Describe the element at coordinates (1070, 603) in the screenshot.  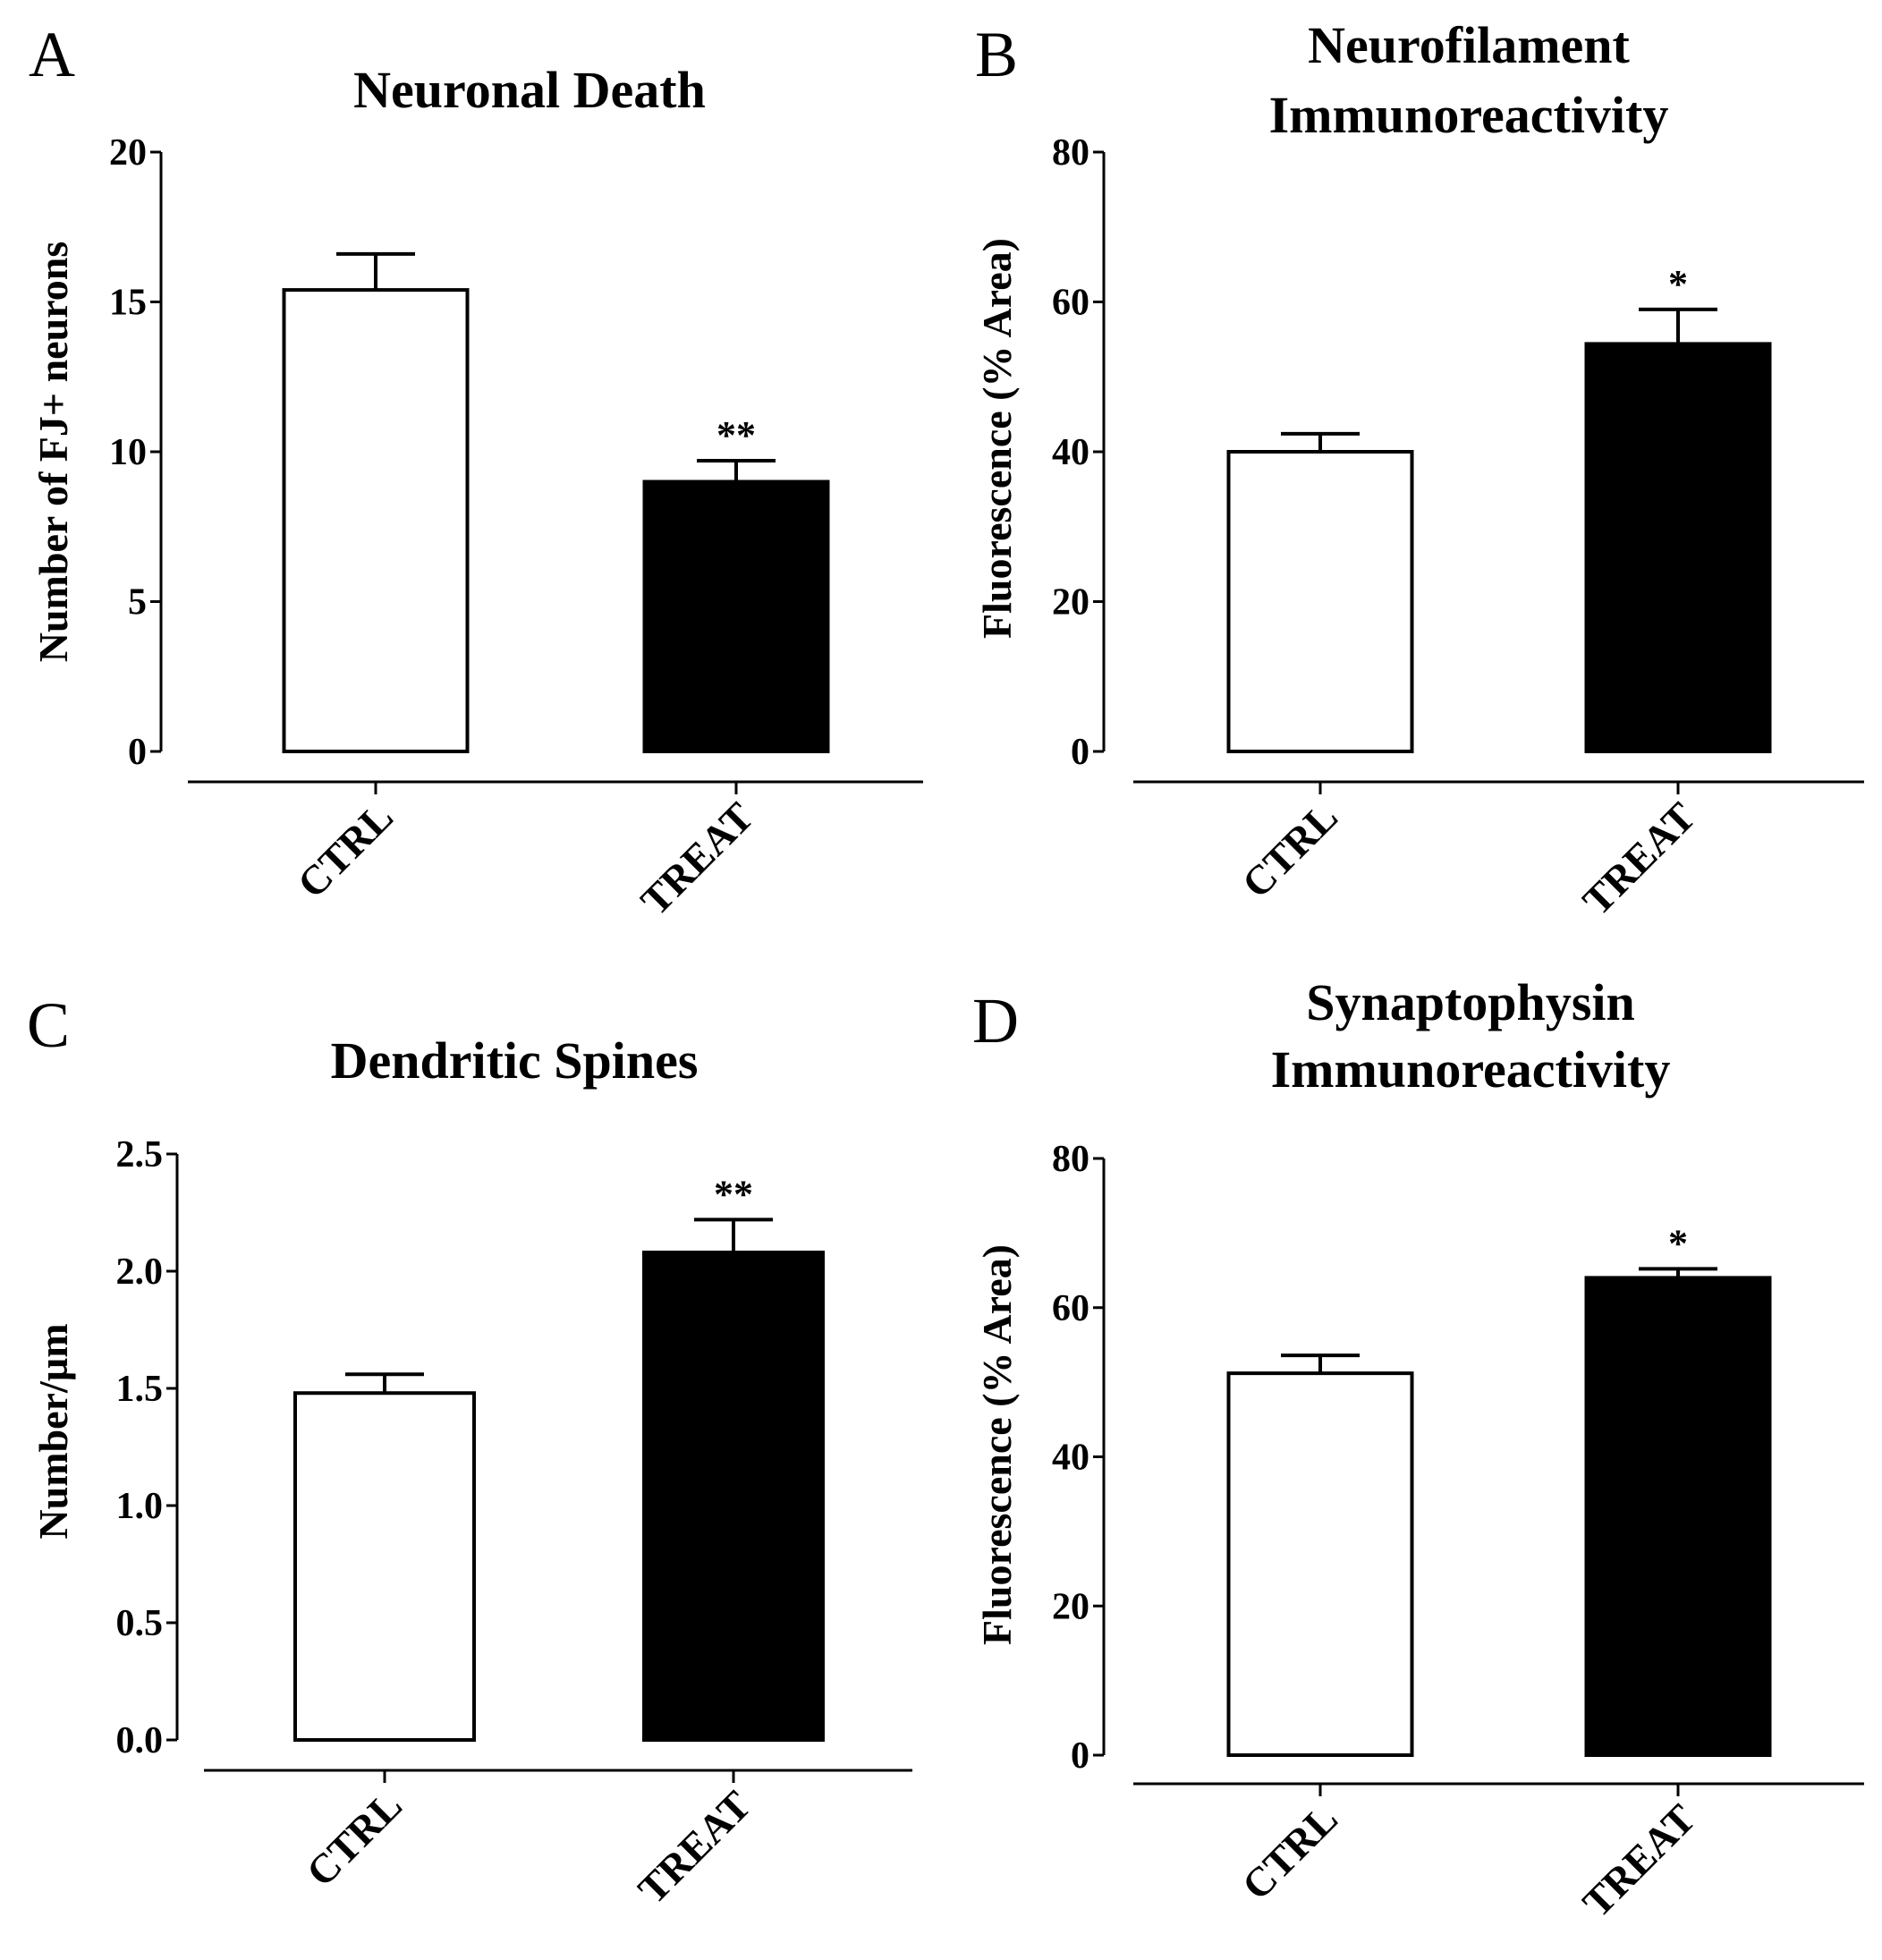
I see `y-tick-label-b: 20` at that location.